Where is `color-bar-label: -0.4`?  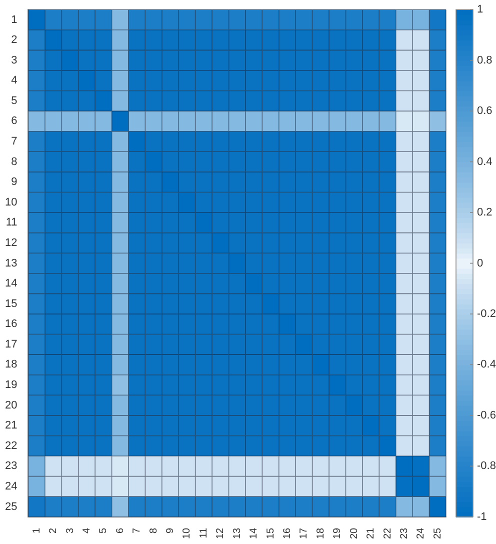
color-bar-label: -0.4 is located at coordinates (486, 364).